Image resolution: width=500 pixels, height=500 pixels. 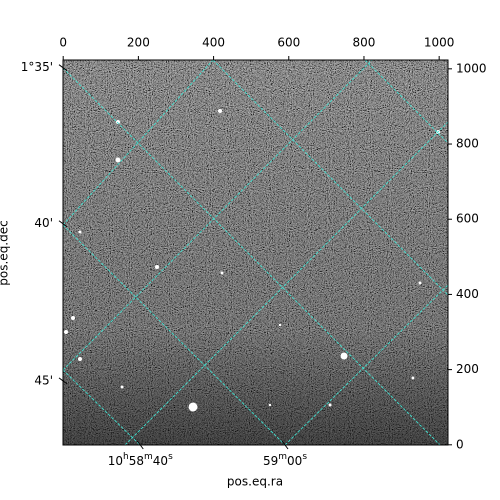 What do you see at coordinates (43, 223) in the screenshot?
I see `dec-tick-label: 40'` at bounding box center [43, 223].